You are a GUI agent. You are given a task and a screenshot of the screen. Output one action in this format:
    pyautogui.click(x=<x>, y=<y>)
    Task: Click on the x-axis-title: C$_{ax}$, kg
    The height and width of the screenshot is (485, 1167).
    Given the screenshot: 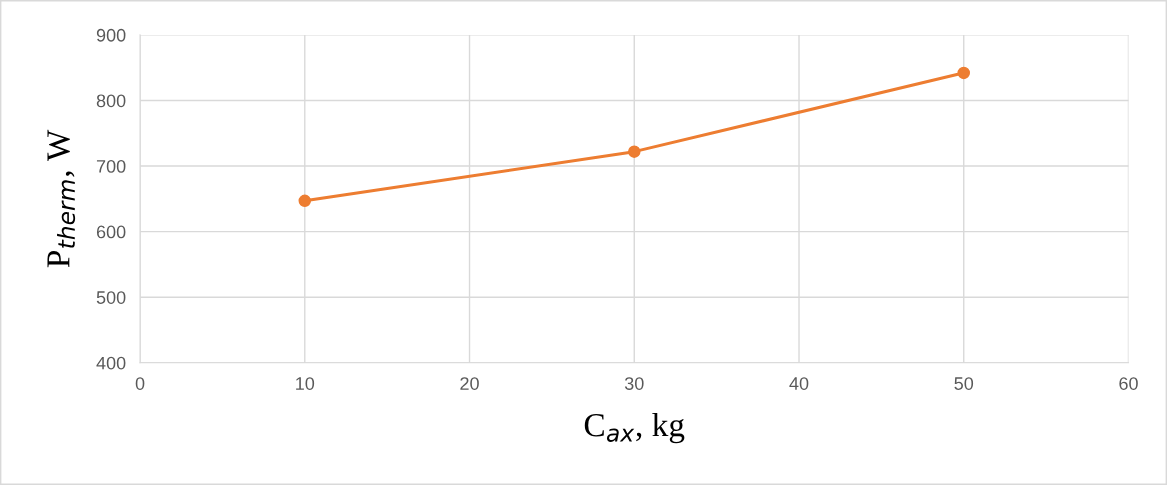 What is the action you would take?
    pyautogui.click(x=634, y=428)
    